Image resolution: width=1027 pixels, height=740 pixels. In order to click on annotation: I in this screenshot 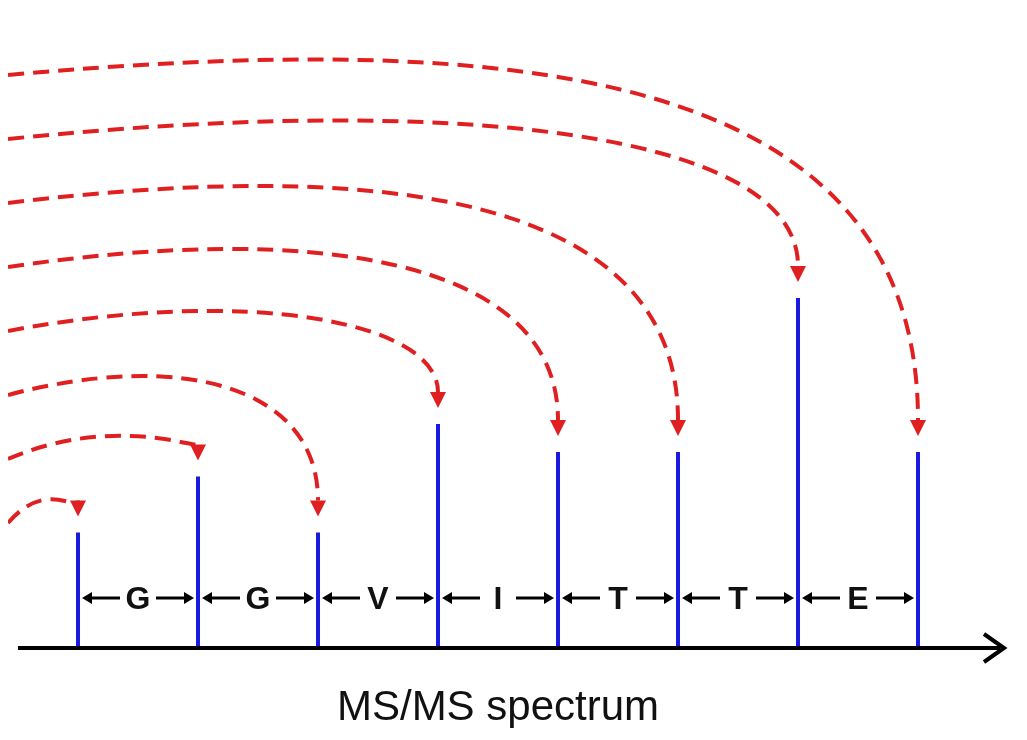, I will do `click(498, 598)`.